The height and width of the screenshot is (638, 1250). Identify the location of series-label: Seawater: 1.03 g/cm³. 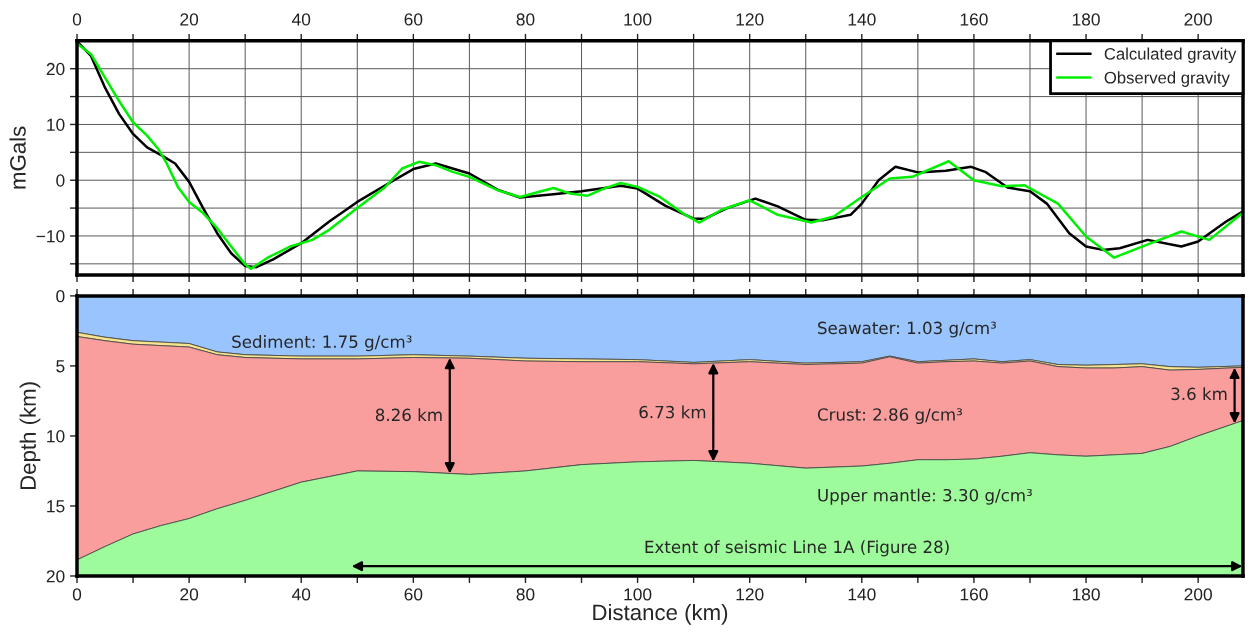
(907, 329).